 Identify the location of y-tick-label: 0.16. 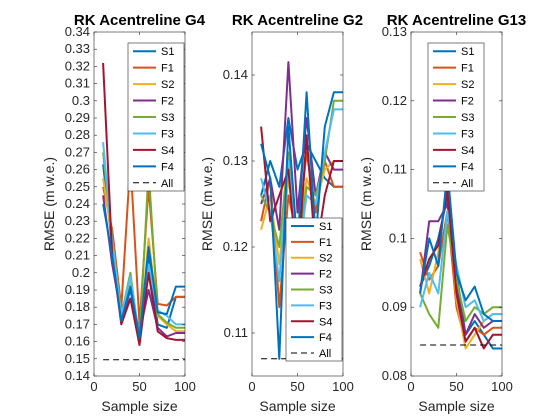
(77, 341).